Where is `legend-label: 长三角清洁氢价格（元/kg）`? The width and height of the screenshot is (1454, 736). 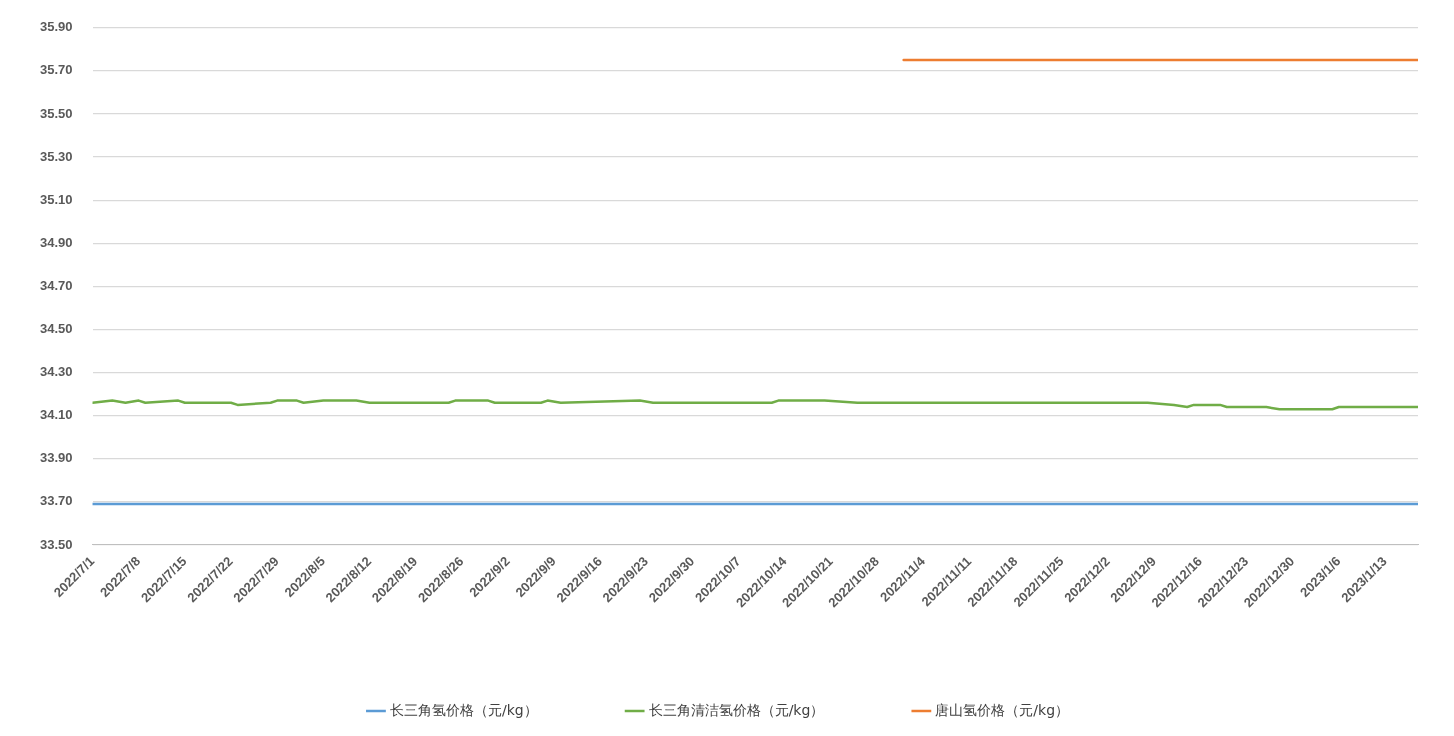 legend-label: 长三角清洁氢价格（元/kg） is located at coordinates (736, 709).